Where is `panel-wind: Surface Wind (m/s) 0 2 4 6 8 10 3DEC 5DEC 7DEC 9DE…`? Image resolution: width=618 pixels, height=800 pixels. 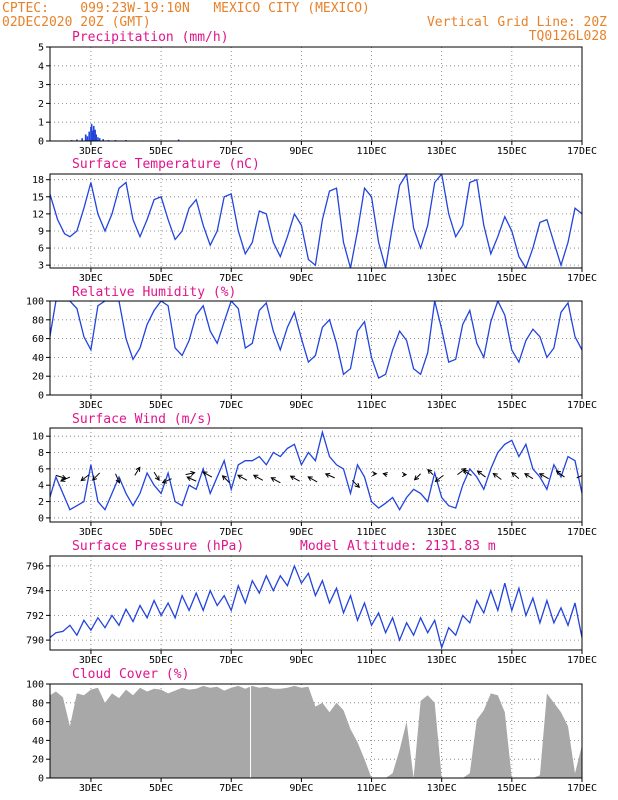 panel-wind: Surface Wind (m/s) 0 2 4 6 8 10 3DEC 5DEC 7DEC 9DE… is located at coordinates (314, 475).